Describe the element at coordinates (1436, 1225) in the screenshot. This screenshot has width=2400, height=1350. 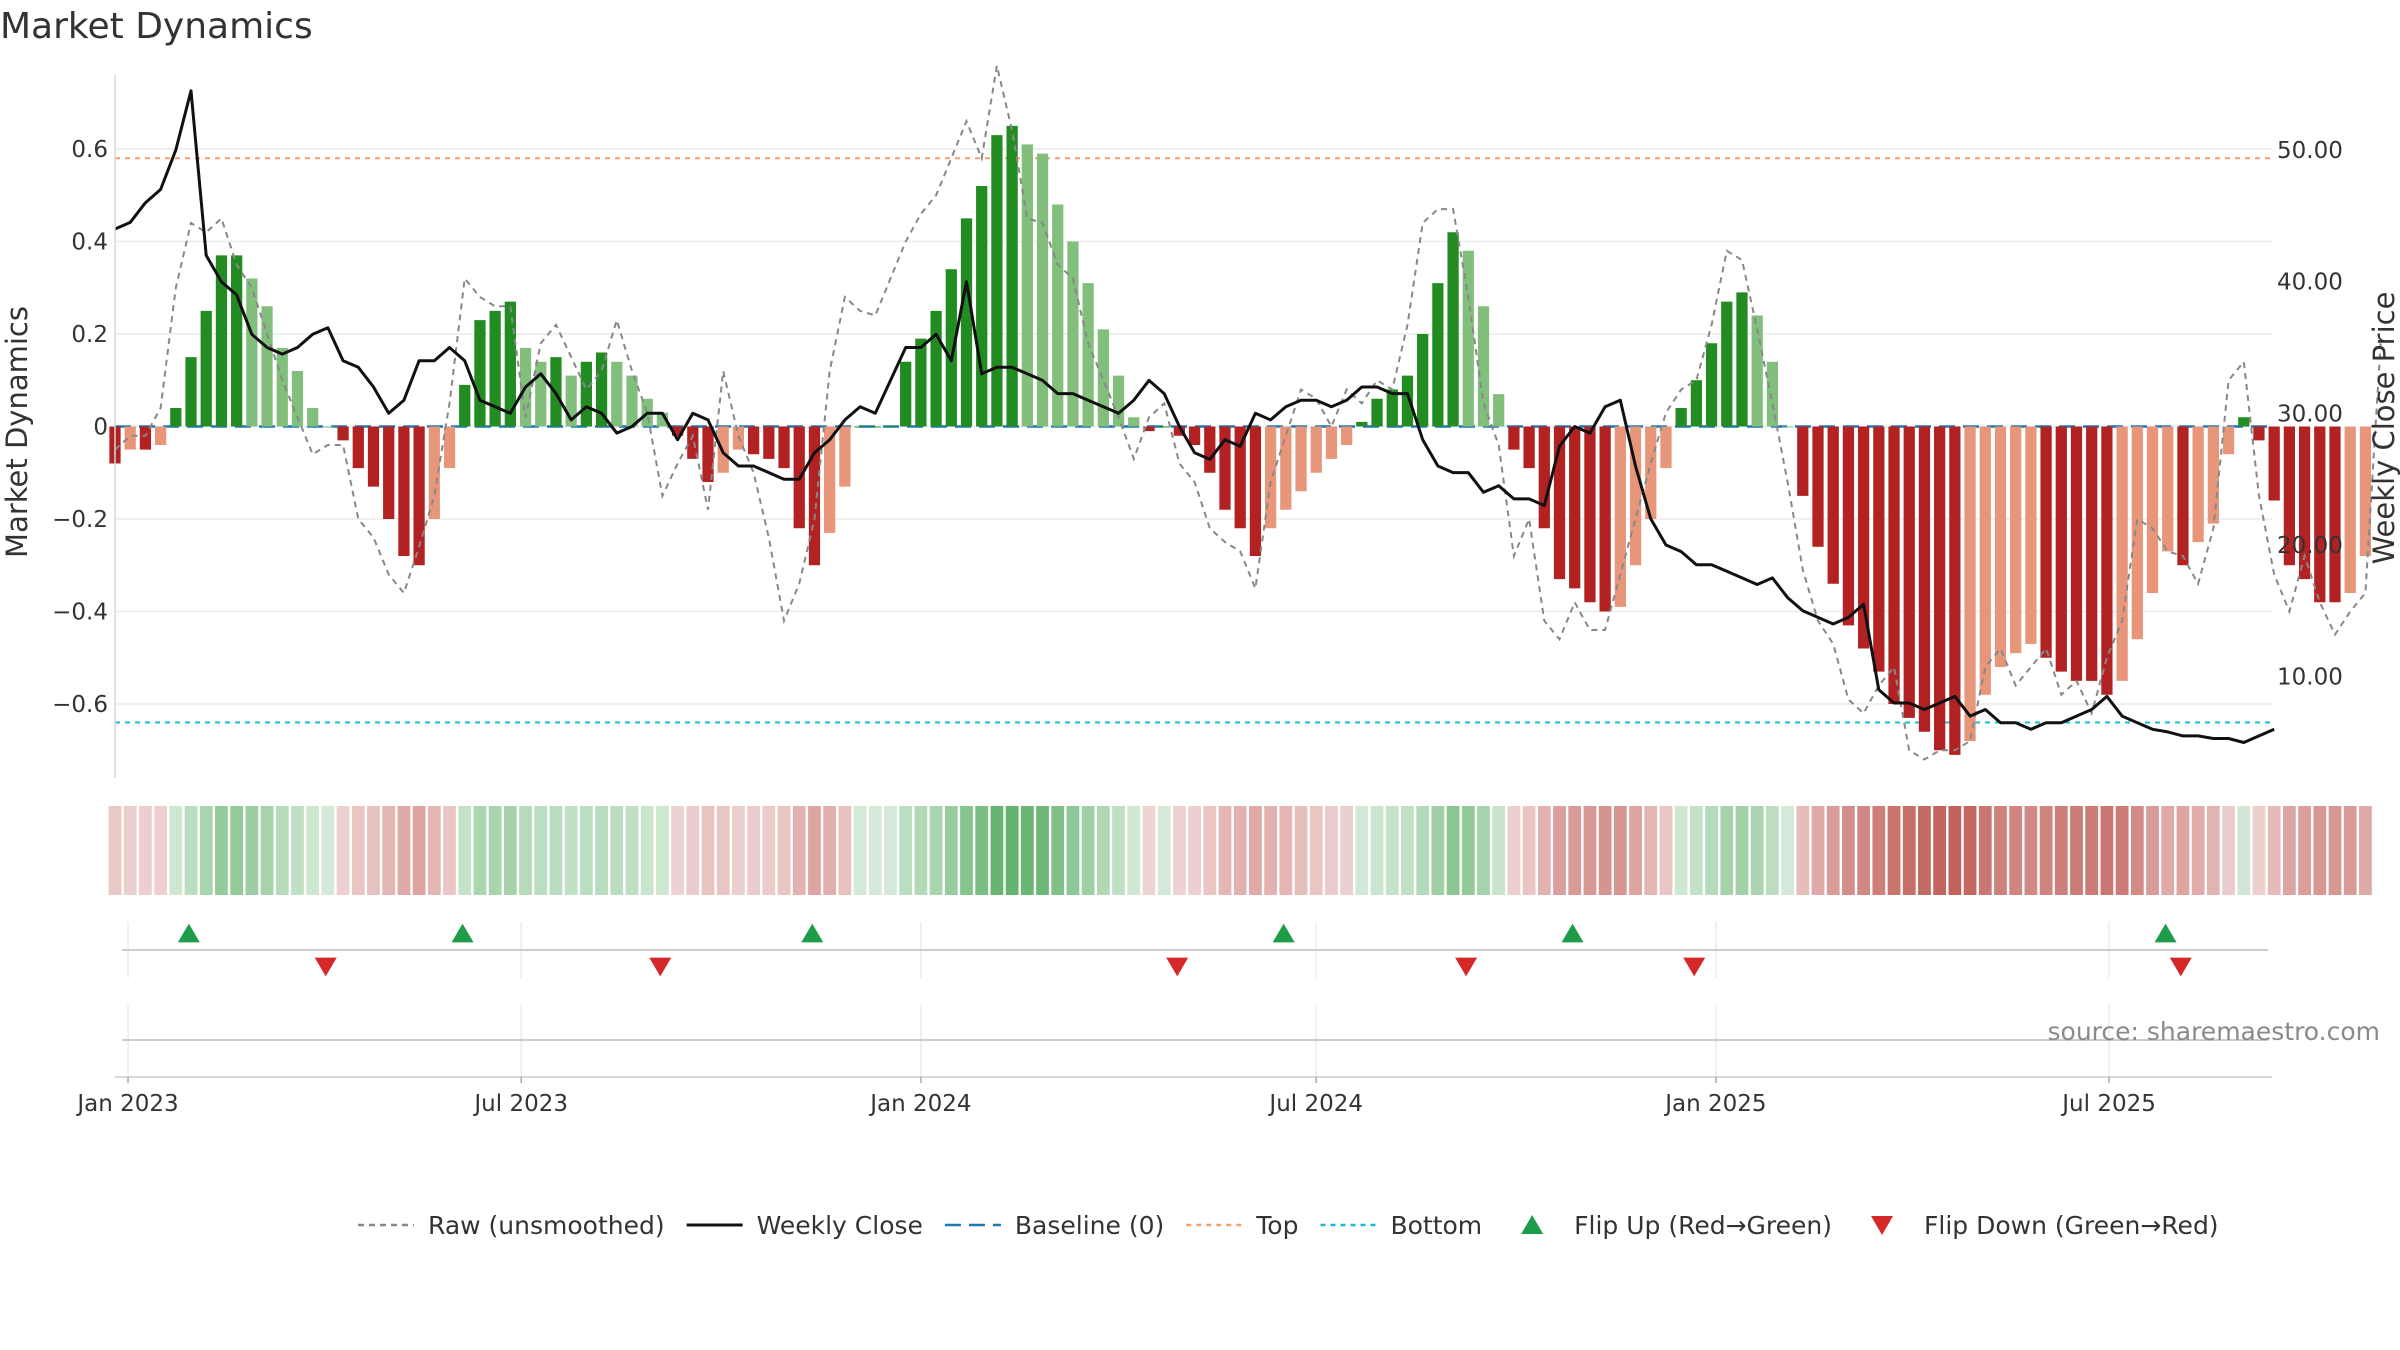
I see `legend-label: Bottom` at that location.